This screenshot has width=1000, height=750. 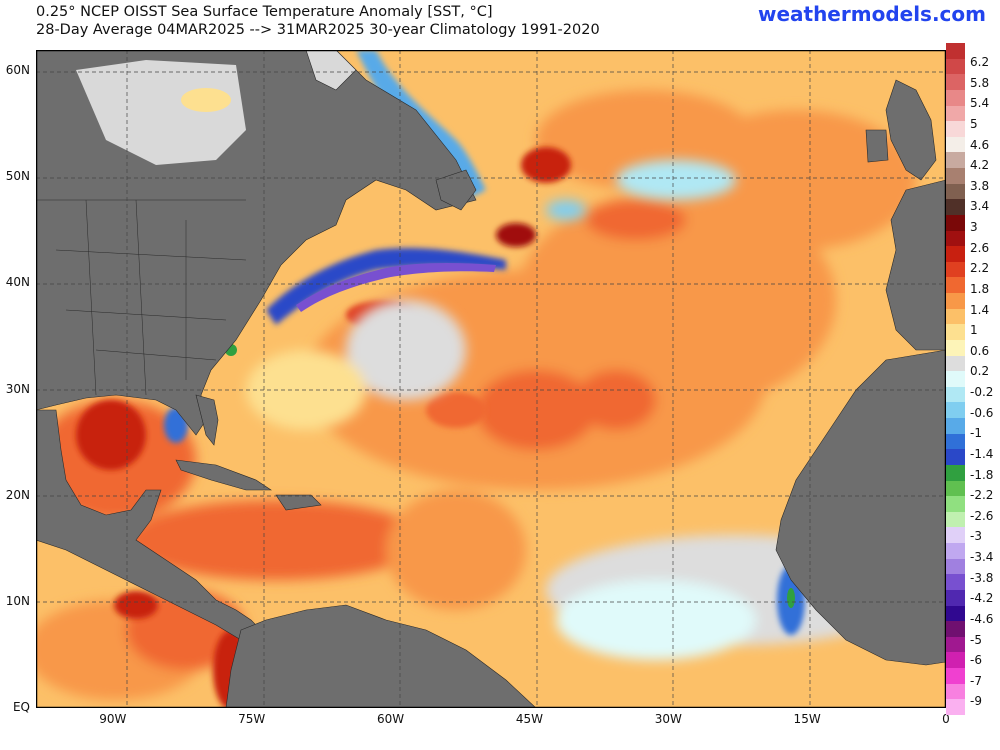 What do you see at coordinates (976, 639) in the screenshot?
I see `colorbar-label: -5` at bounding box center [976, 639].